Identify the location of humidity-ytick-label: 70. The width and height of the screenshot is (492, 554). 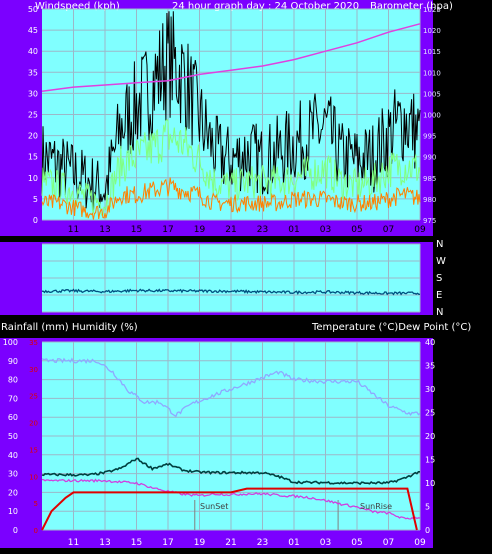
(13, 398).